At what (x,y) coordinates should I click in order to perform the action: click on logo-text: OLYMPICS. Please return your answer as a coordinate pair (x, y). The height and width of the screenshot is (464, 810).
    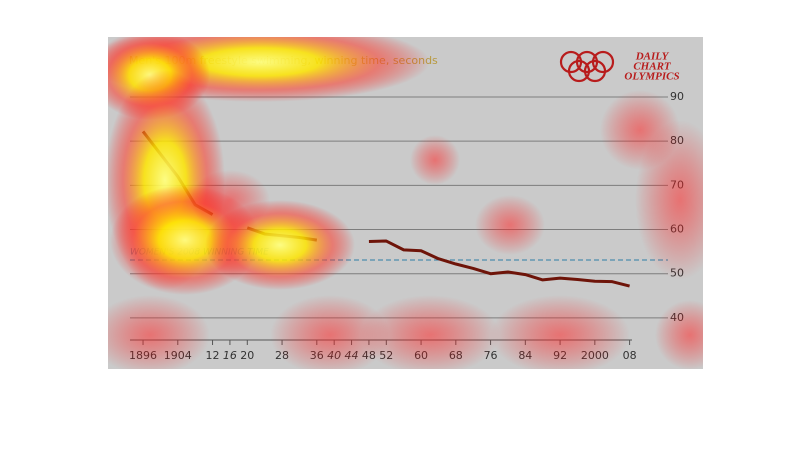
    Looking at the image, I should click on (651, 77).